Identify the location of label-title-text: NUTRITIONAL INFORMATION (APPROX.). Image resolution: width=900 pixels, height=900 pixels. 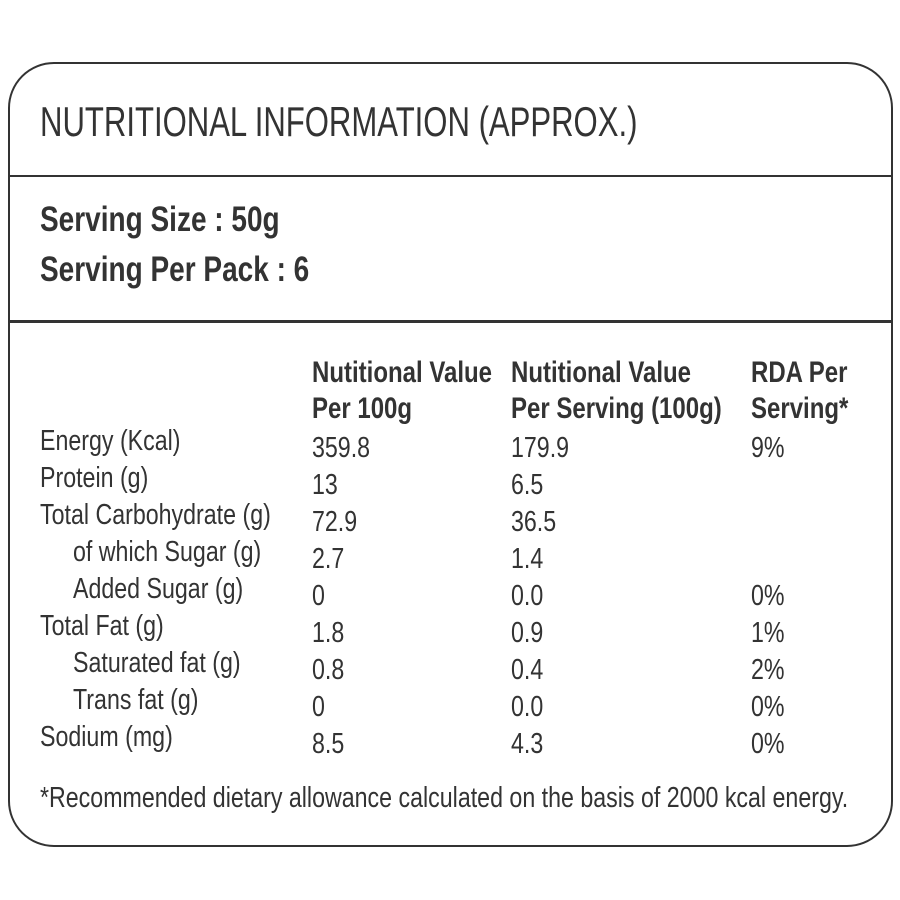
(339, 121).